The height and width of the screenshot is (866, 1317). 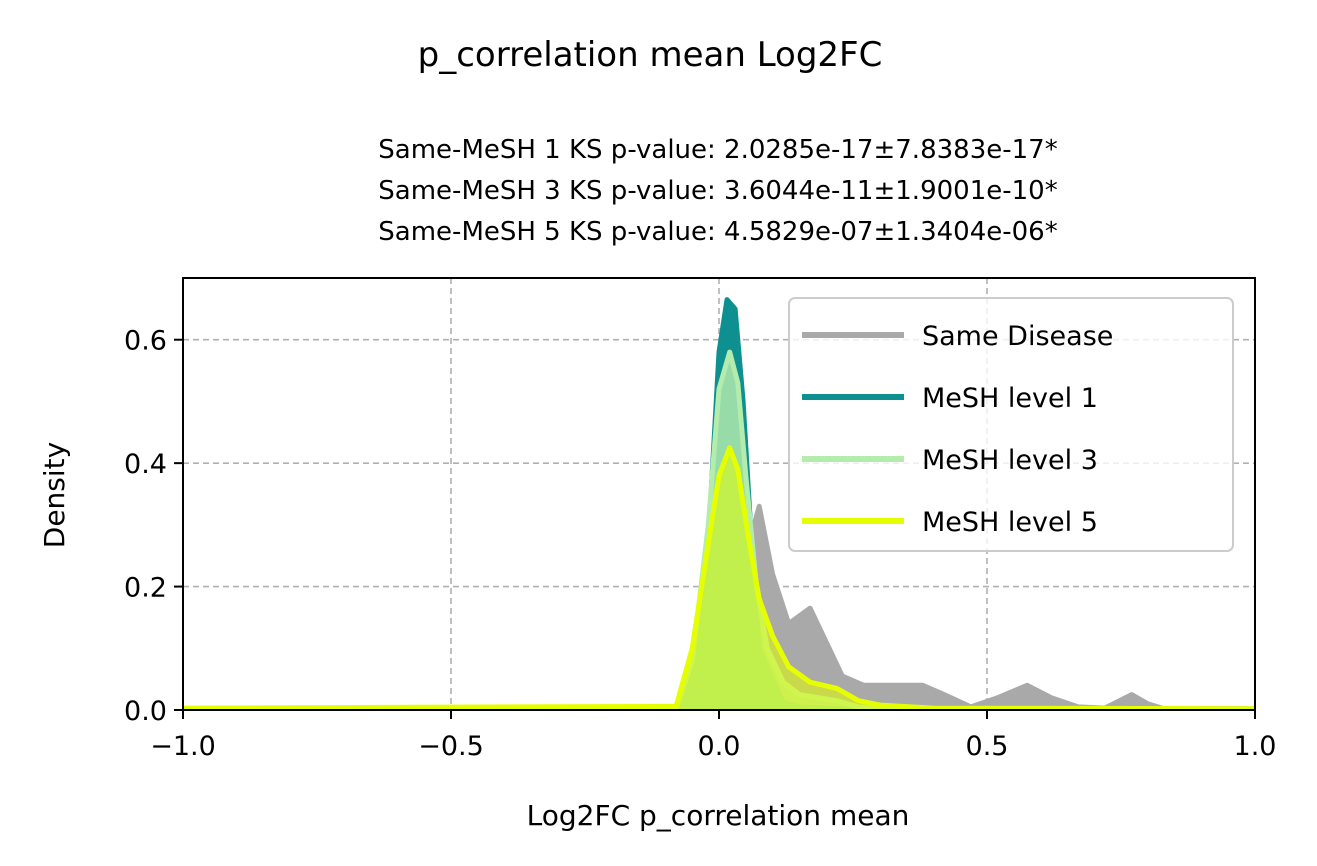 I want to click on legend-box, so click(x=1011, y=424).